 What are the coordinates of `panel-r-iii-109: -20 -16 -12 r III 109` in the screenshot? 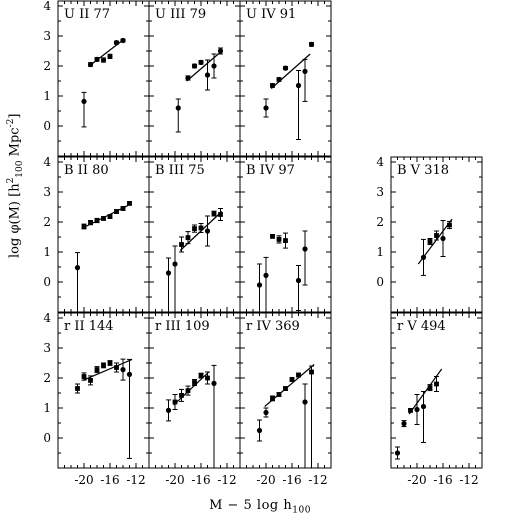 It's located at (194, 399).